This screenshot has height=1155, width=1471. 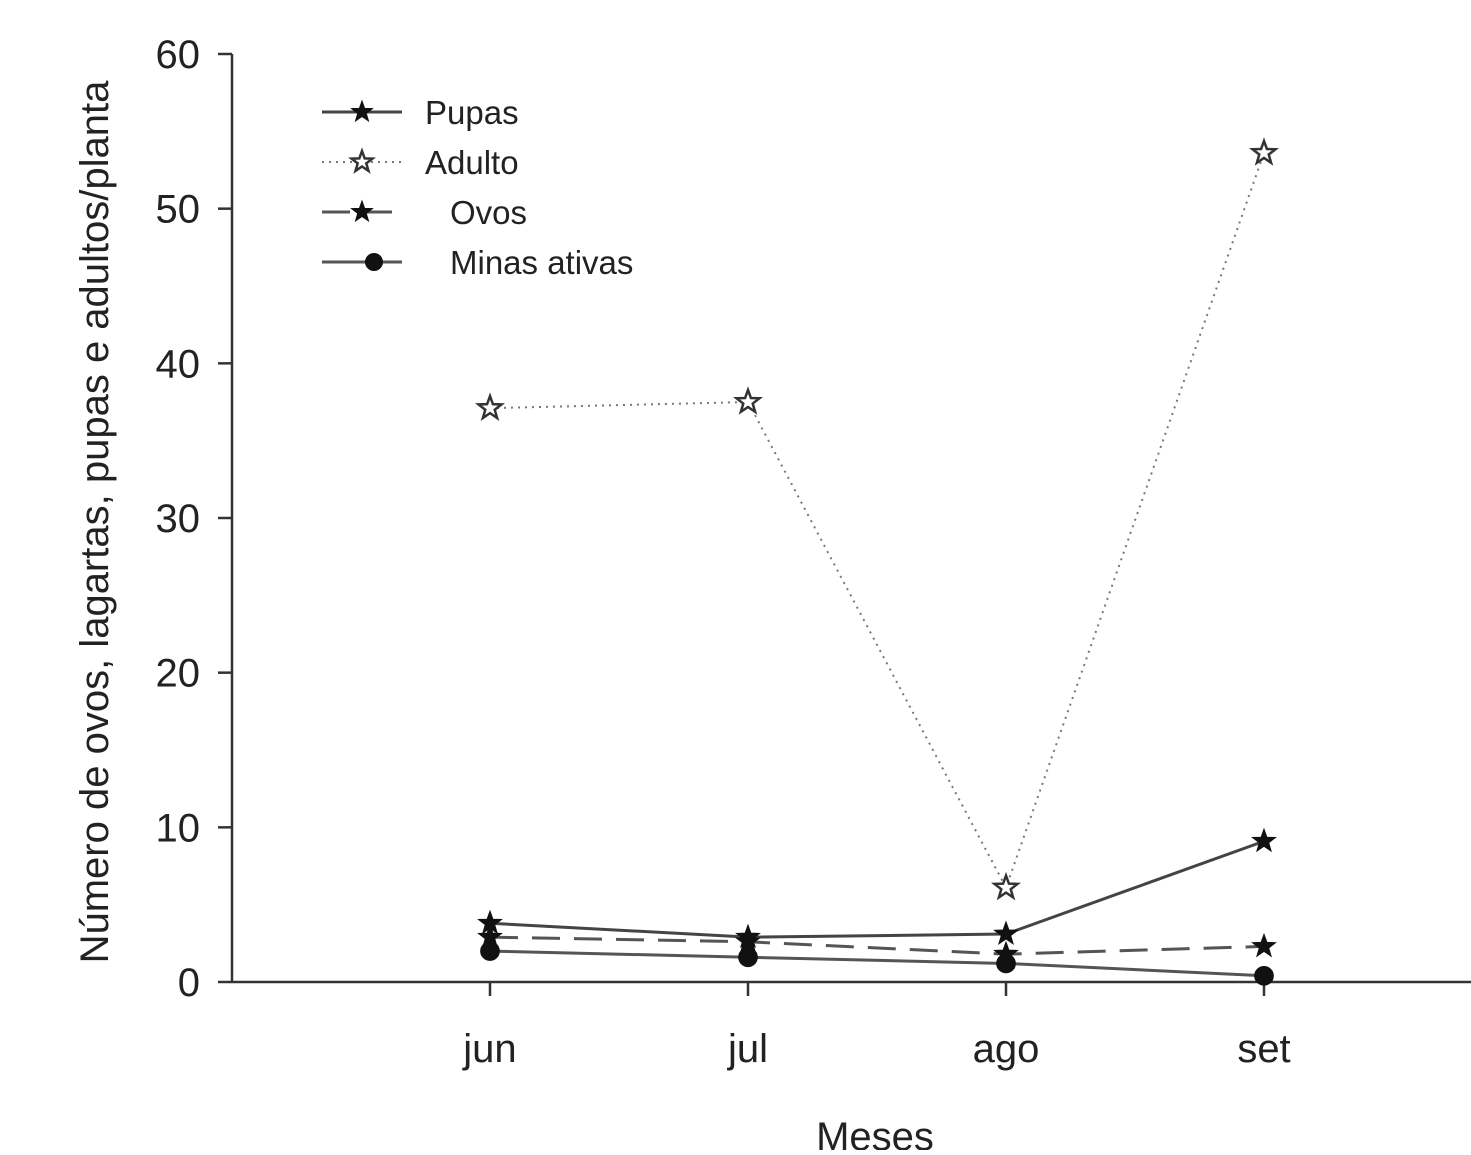 I want to click on series-line-minas-ativas, so click(x=877, y=963).